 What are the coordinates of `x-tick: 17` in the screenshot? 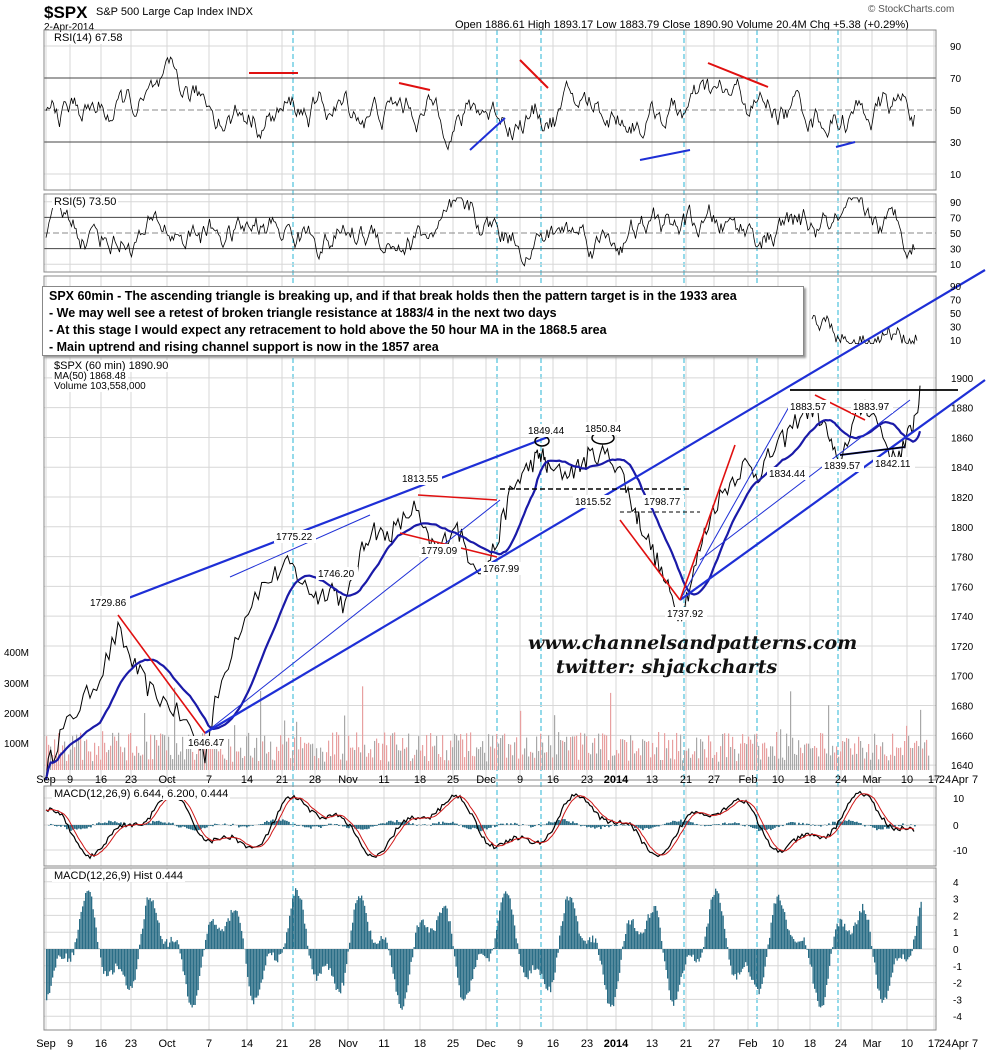 It's located at (934, 780).